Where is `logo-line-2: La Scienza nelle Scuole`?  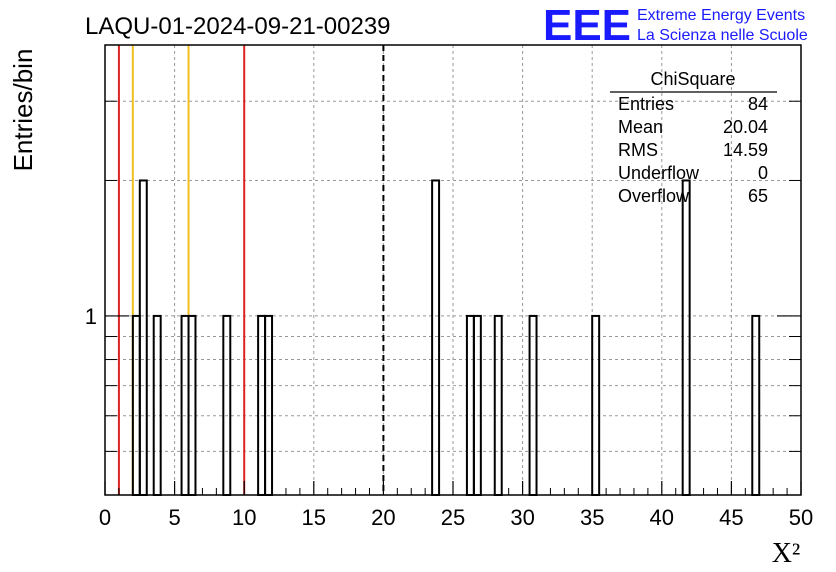
logo-line-2: La Scienza nelle Scuole is located at coordinates (722, 35).